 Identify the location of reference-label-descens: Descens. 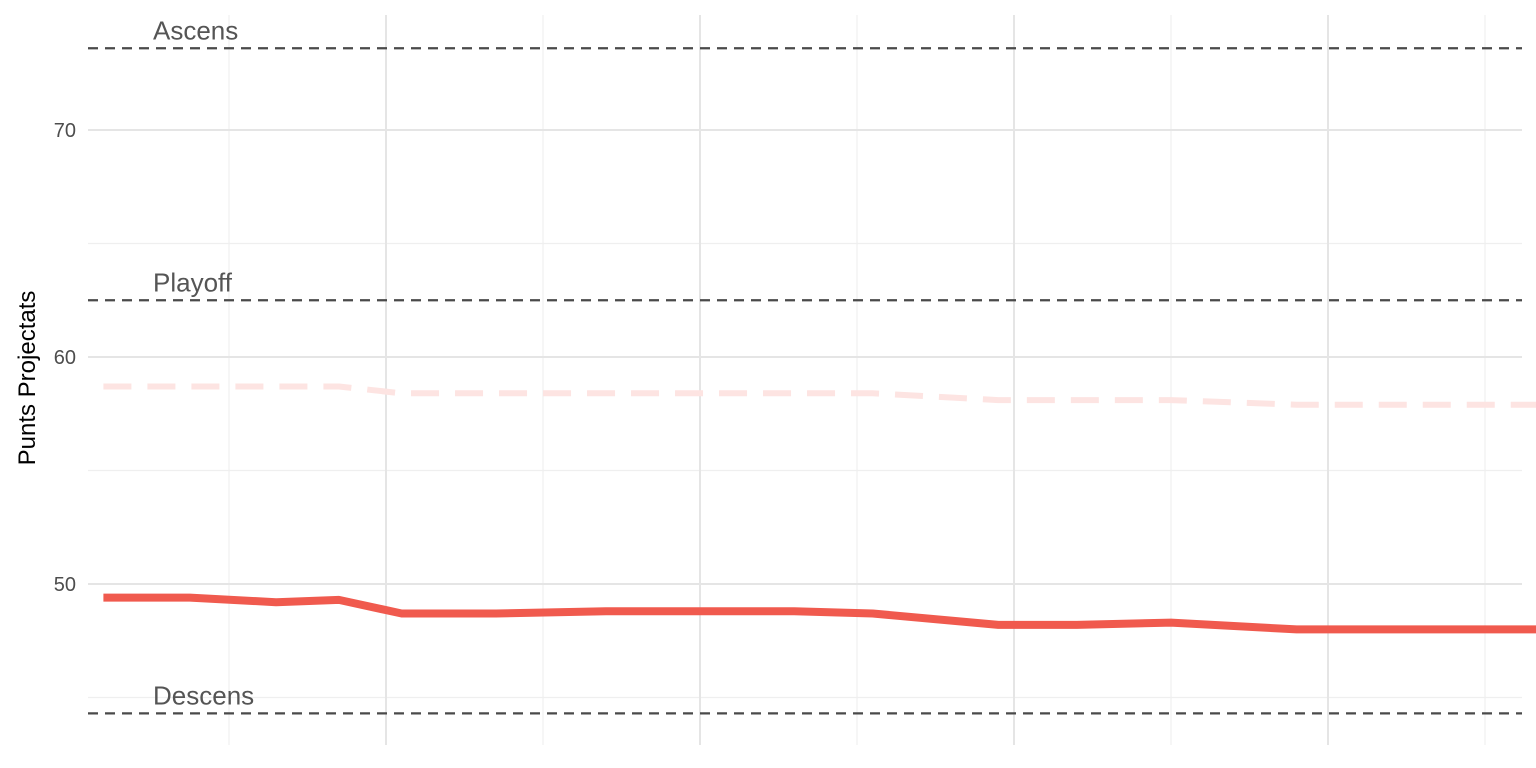
(203, 695).